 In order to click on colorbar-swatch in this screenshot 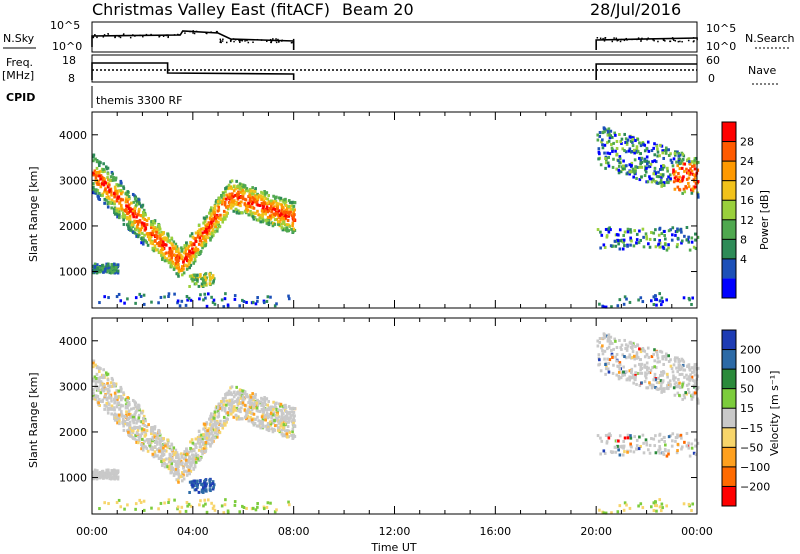, I will do `click(729, 379)`.